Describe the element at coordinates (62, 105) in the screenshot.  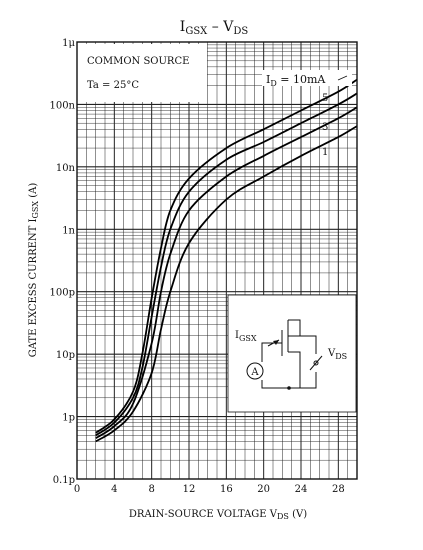
I see `y-tick-label: 100n` at that location.